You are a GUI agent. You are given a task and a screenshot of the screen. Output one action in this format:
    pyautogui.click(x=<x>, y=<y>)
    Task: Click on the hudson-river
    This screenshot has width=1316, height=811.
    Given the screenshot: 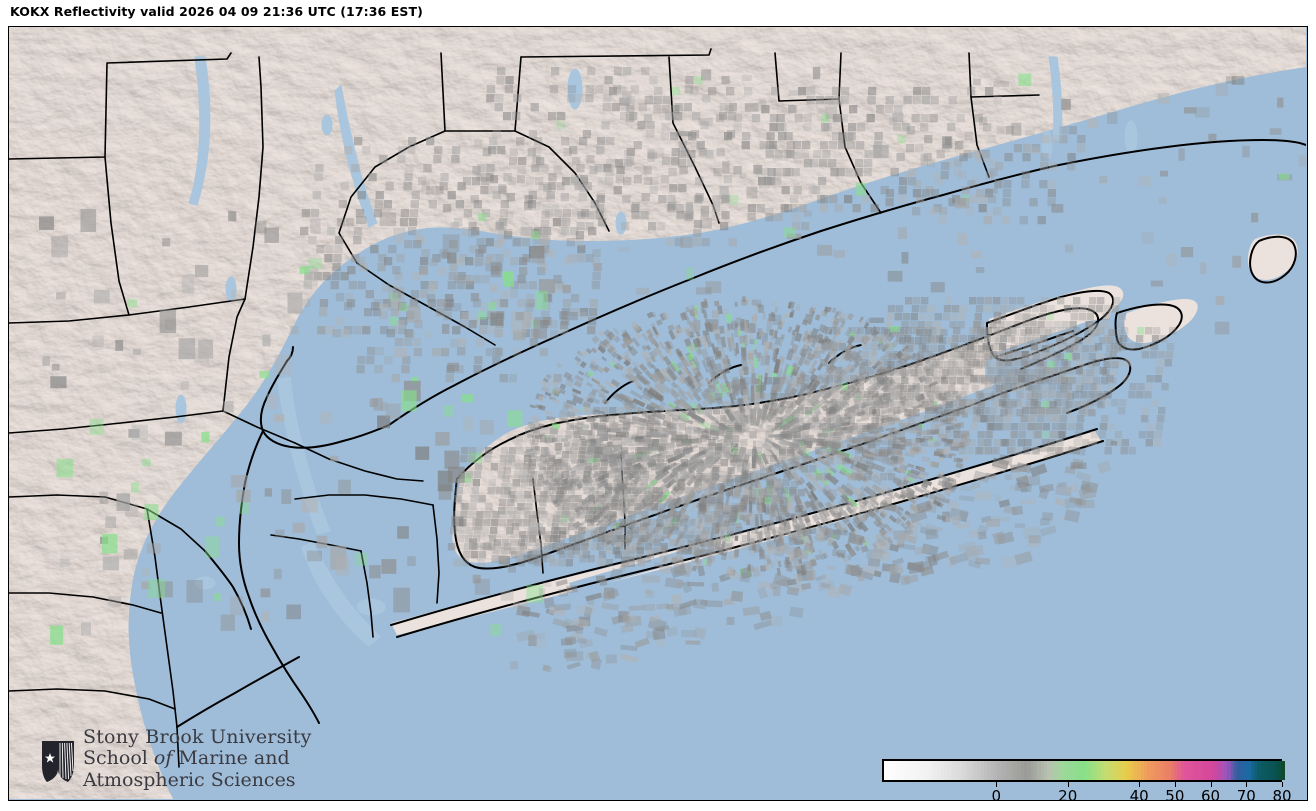 What is the action you would take?
    pyautogui.click(x=329, y=512)
    